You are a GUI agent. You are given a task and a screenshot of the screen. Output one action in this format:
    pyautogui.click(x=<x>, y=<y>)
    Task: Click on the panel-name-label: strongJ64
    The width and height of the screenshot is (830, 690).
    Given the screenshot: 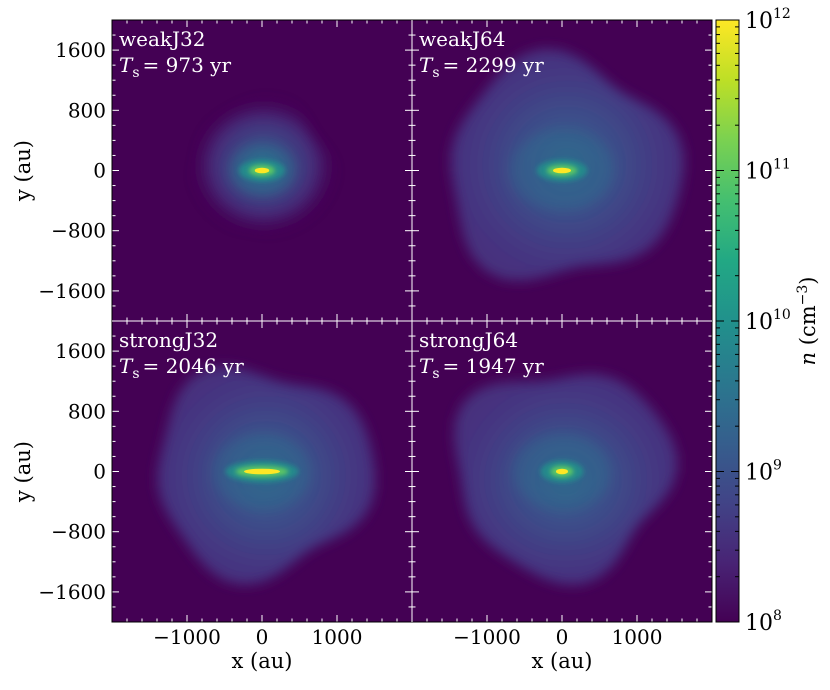 What is the action you would take?
    pyautogui.click(x=468, y=340)
    